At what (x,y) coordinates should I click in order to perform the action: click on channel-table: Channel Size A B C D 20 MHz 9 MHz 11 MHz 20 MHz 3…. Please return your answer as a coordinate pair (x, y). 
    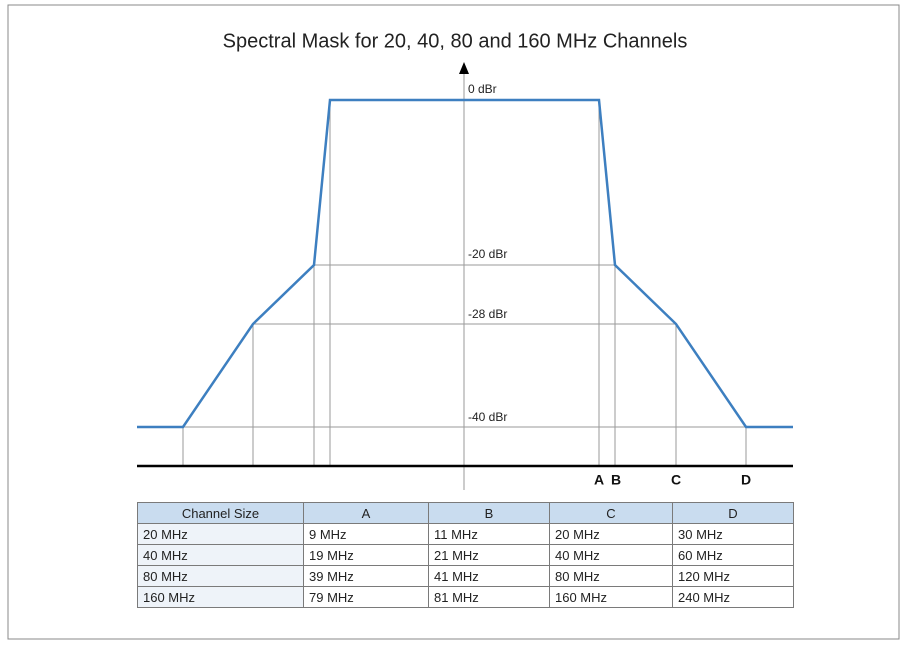
    Looking at the image, I should click on (465, 555).